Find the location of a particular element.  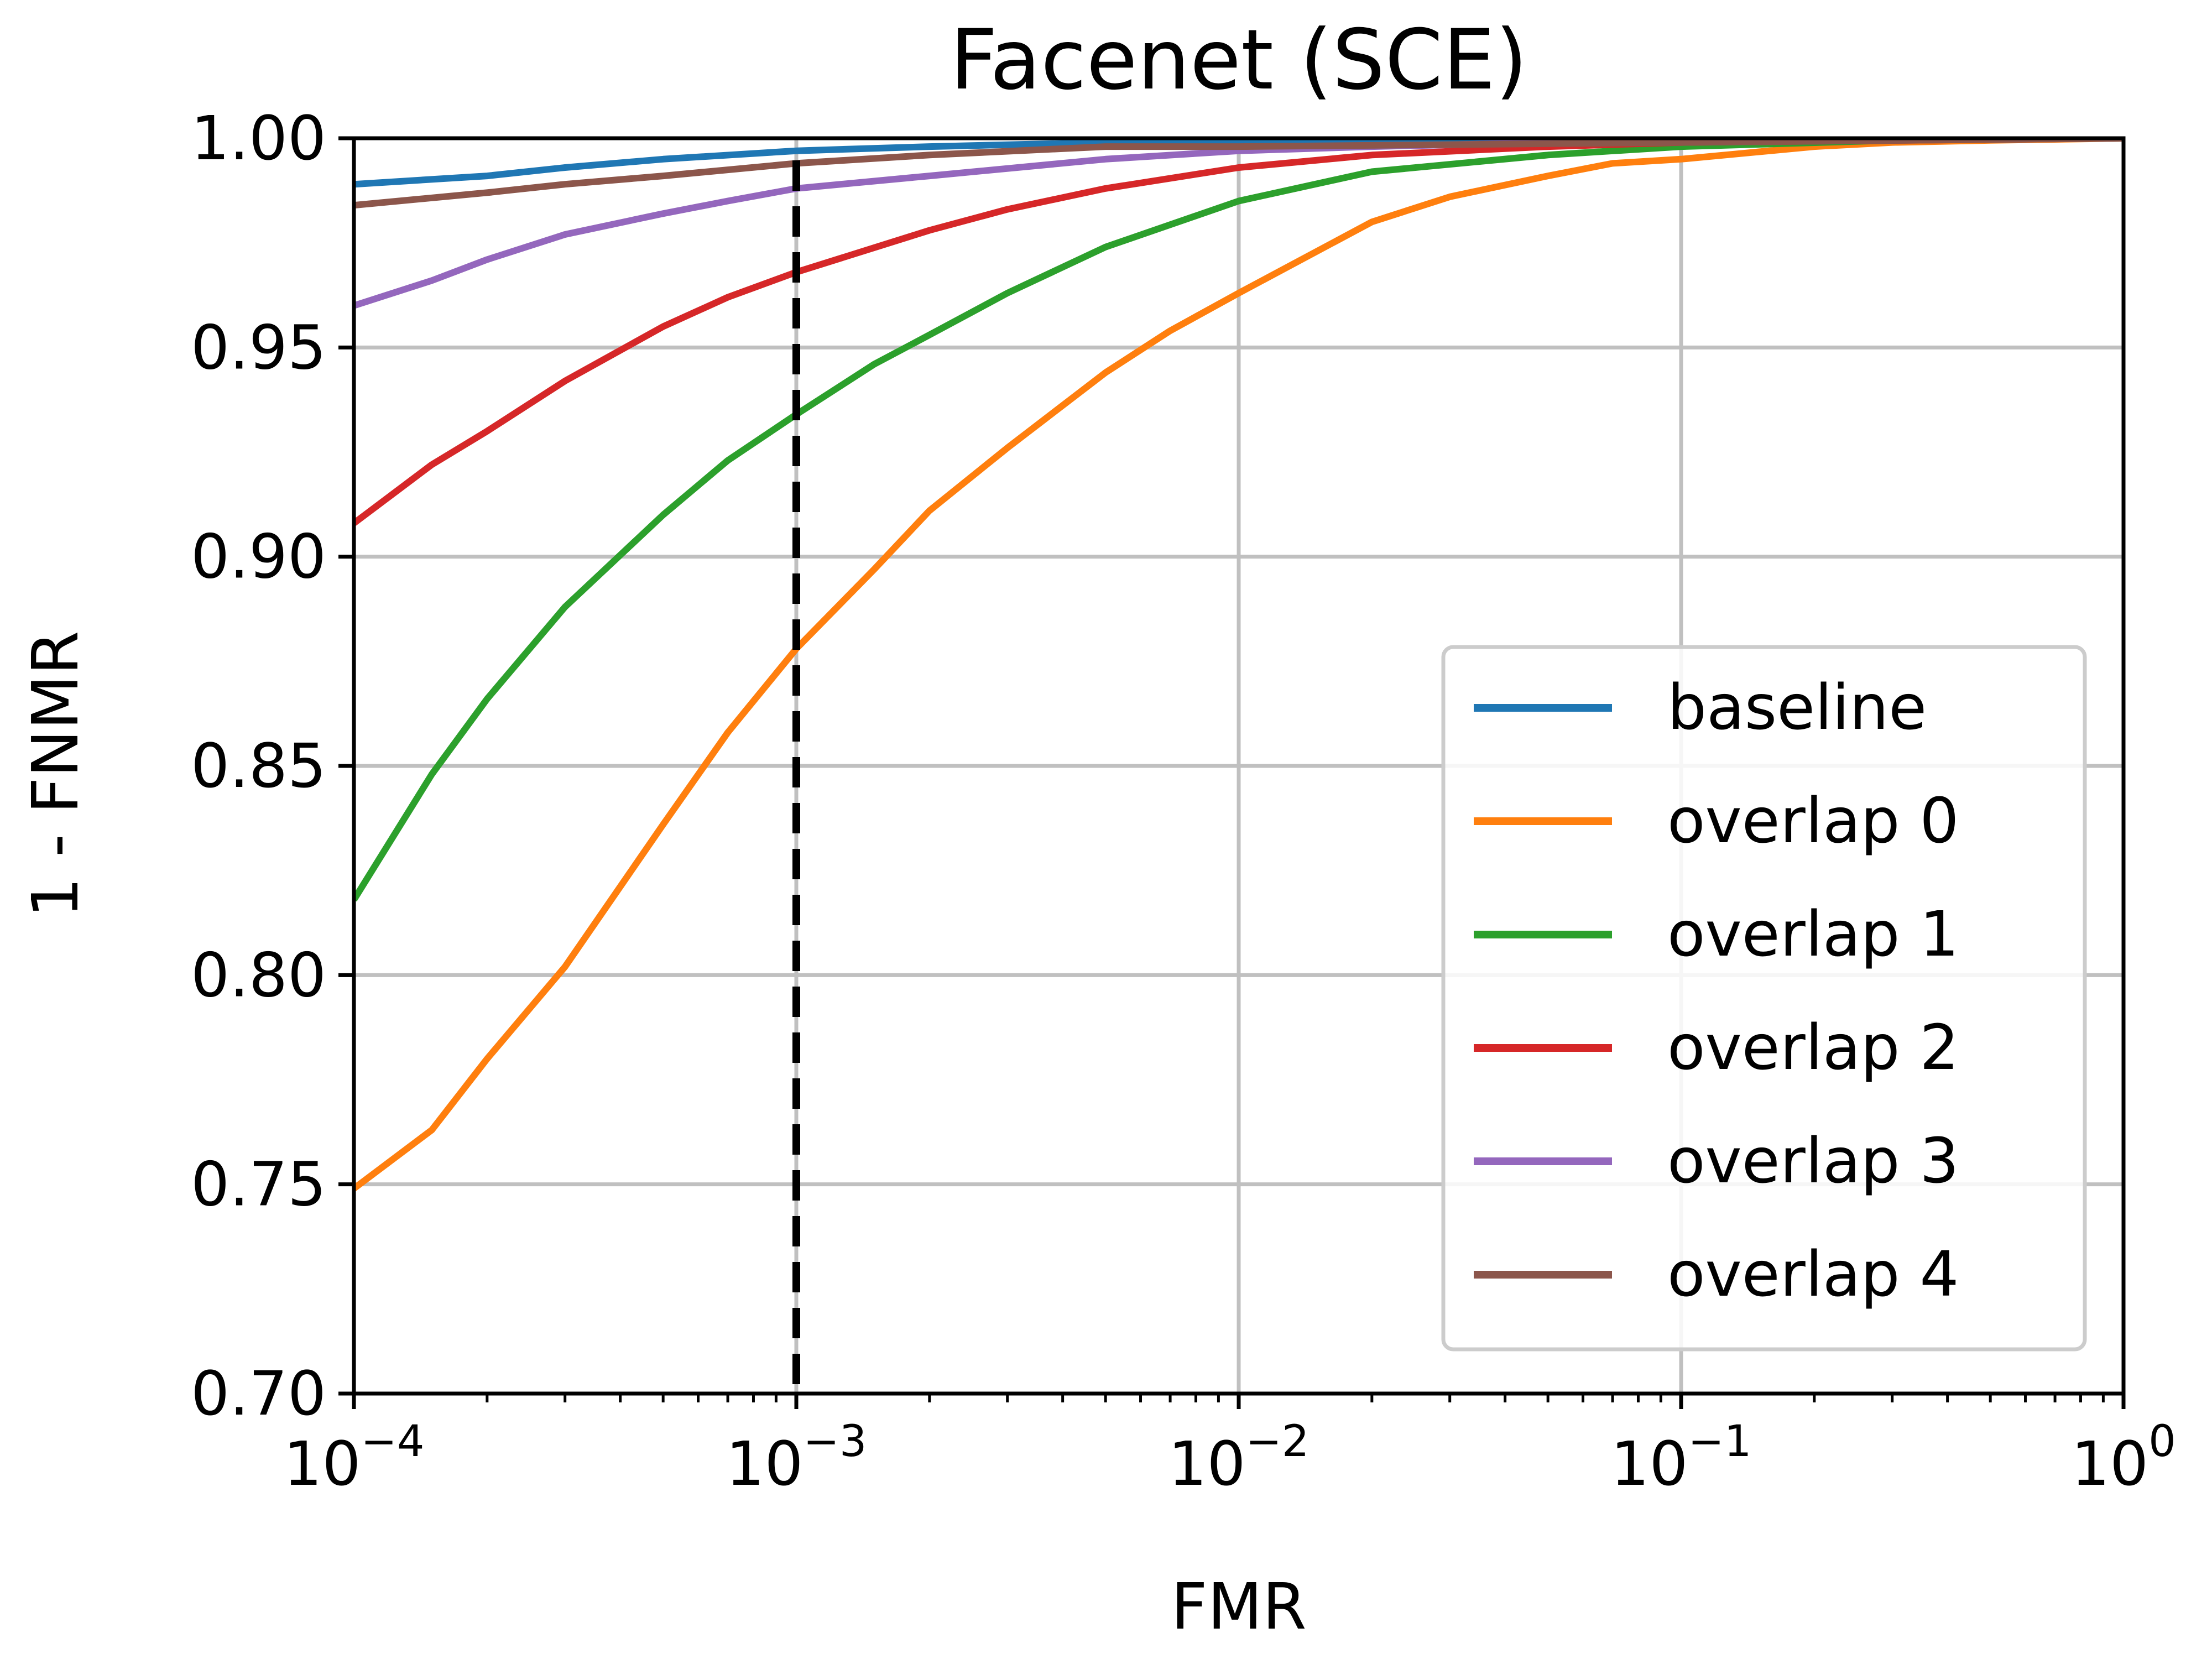

legend-label: overlap 2 is located at coordinates (1813, 1048).